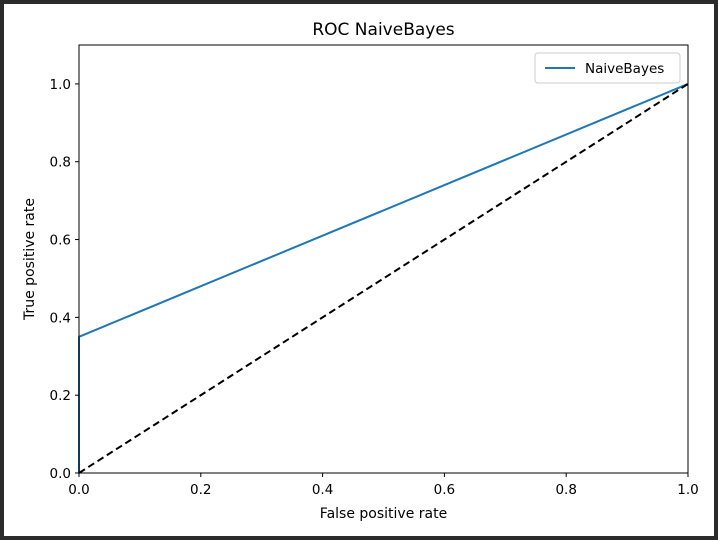 The image size is (718, 540). Describe the element at coordinates (60, 318) in the screenshot. I see `y-tick-label: 0.4` at that location.